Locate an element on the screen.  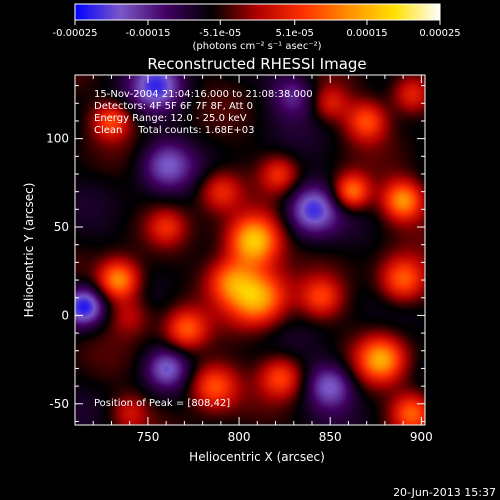
colorbar-tick-label: -5.1e-05 is located at coordinates (220, 33).